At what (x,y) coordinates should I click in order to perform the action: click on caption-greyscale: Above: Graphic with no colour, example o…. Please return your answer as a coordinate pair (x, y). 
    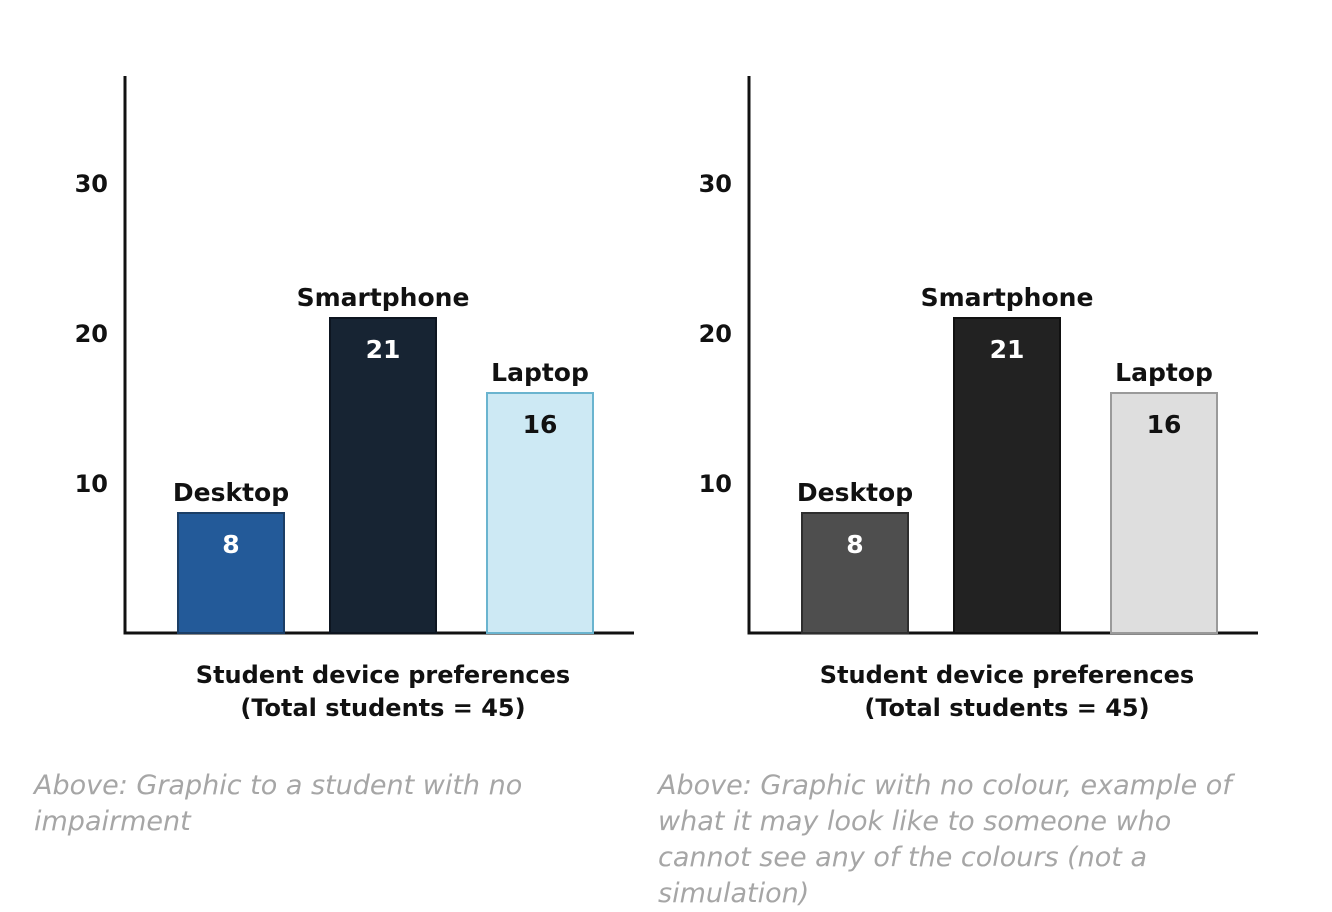
    Looking at the image, I should click on (945, 839).